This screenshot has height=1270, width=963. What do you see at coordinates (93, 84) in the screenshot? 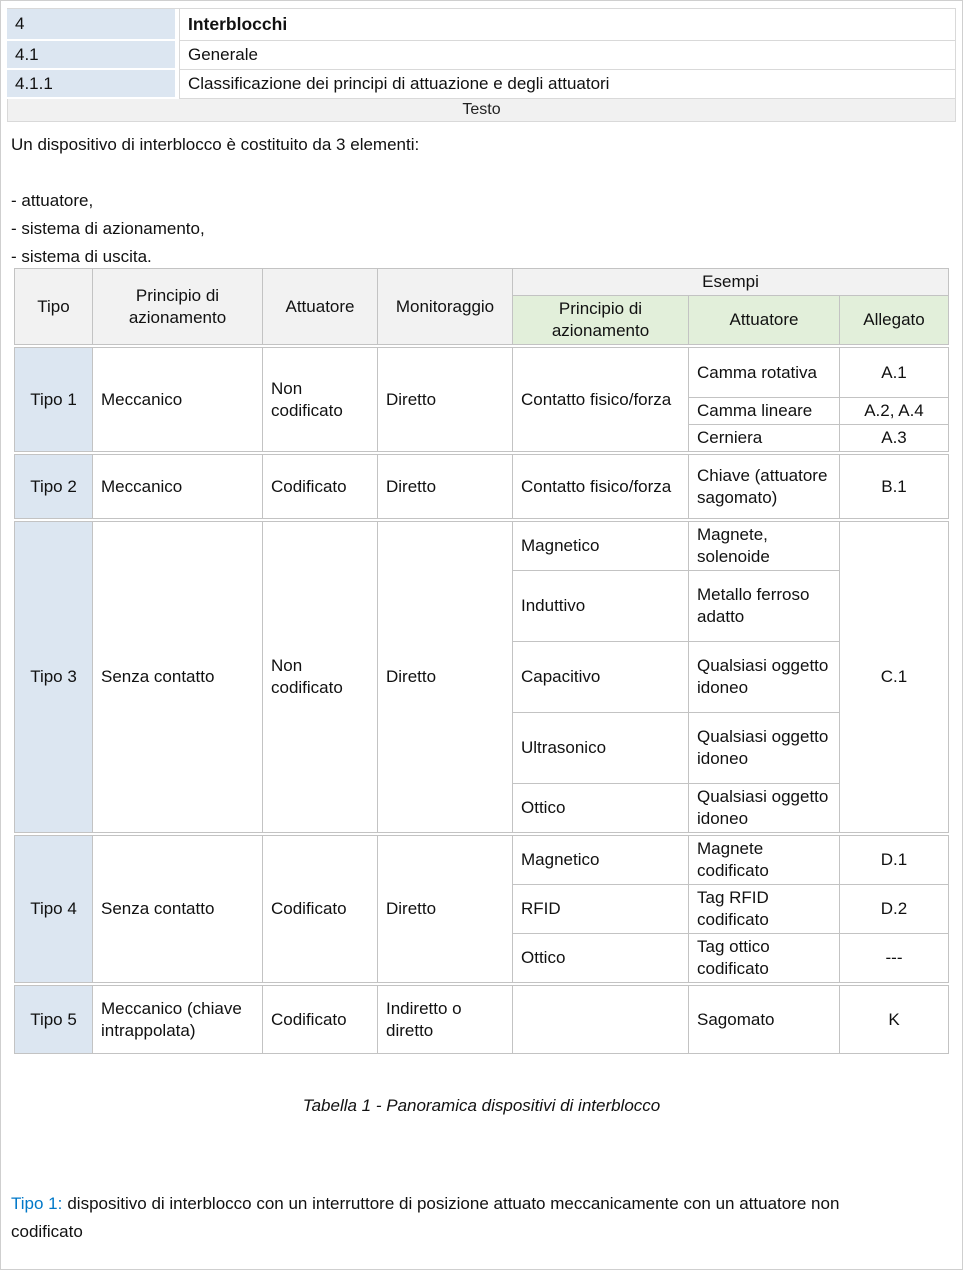
I see `clause-number: 4.1.1` at bounding box center [93, 84].